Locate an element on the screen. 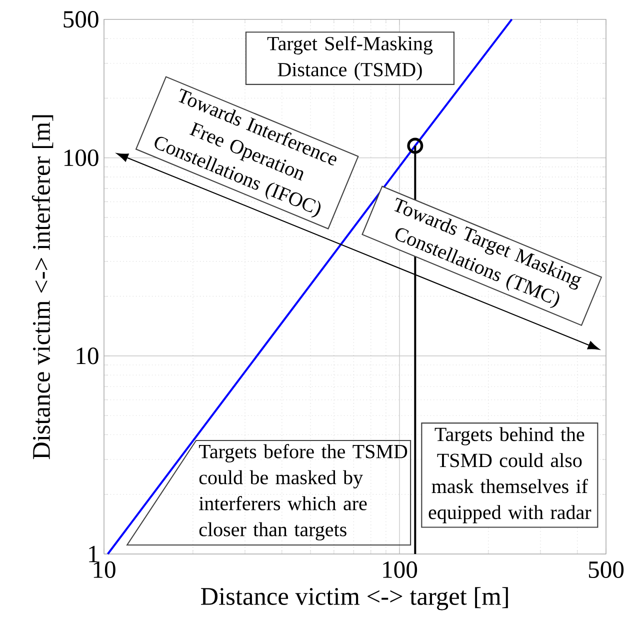  y-tick-label: 100 is located at coordinates (81, 157).